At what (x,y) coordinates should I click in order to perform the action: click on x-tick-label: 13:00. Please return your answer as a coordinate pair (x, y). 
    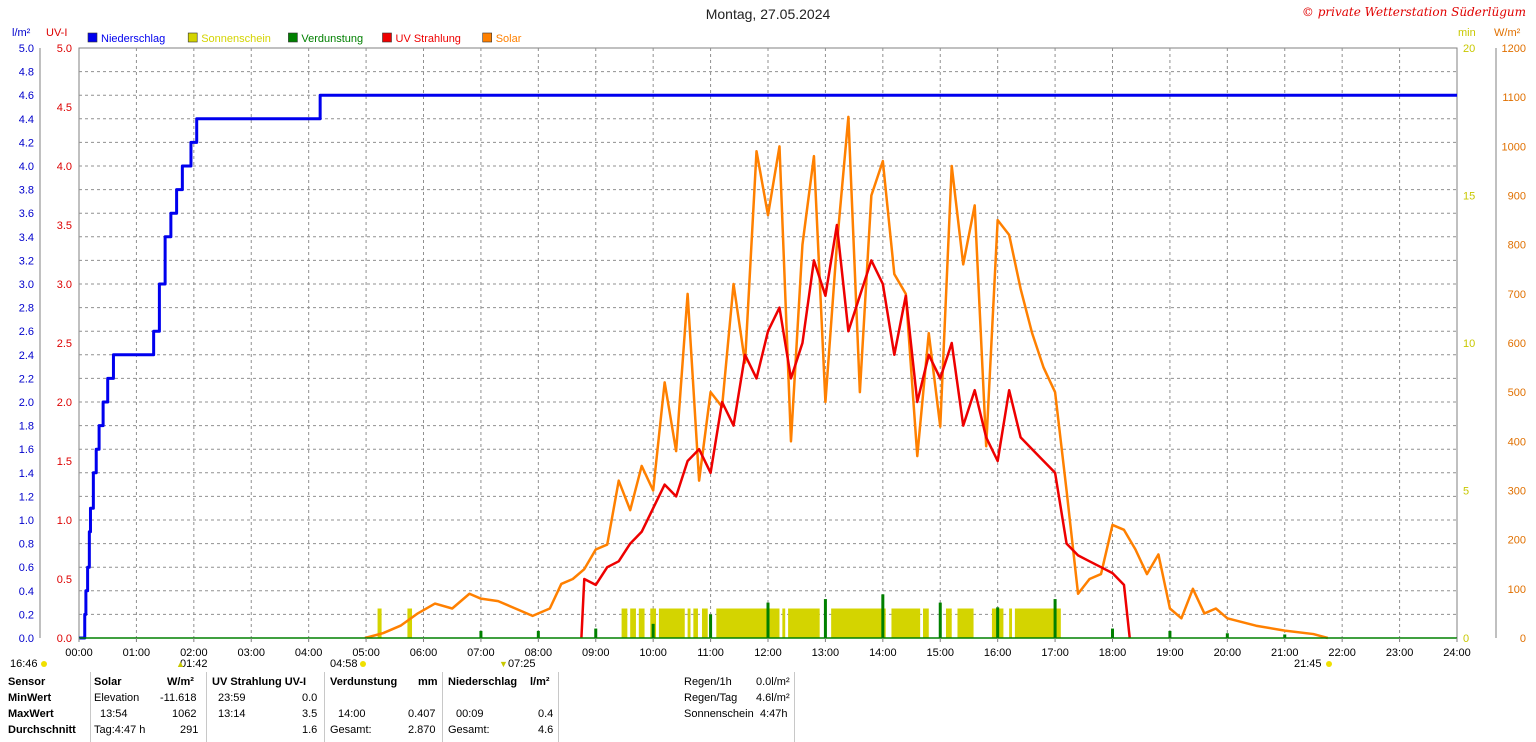
    Looking at the image, I should click on (826, 653).